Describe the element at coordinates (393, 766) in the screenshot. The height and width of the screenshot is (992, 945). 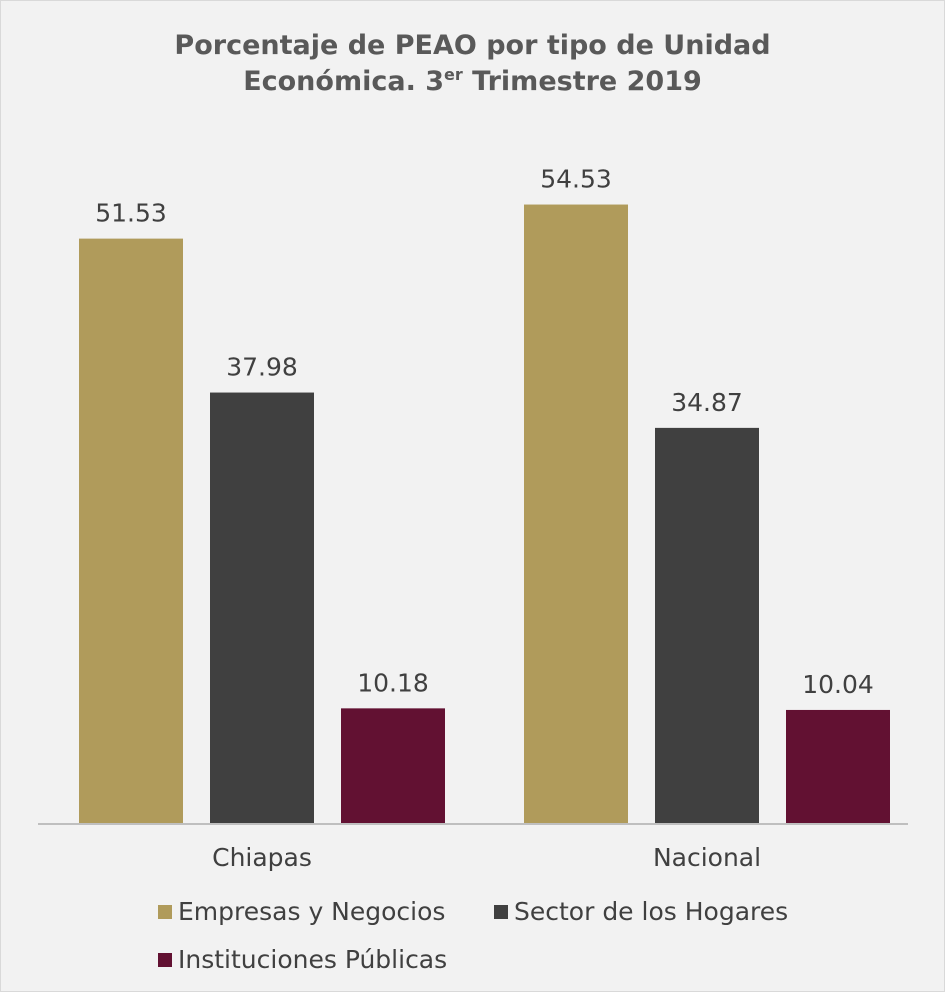
I see `bar-chiapas-instituciones` at that location.